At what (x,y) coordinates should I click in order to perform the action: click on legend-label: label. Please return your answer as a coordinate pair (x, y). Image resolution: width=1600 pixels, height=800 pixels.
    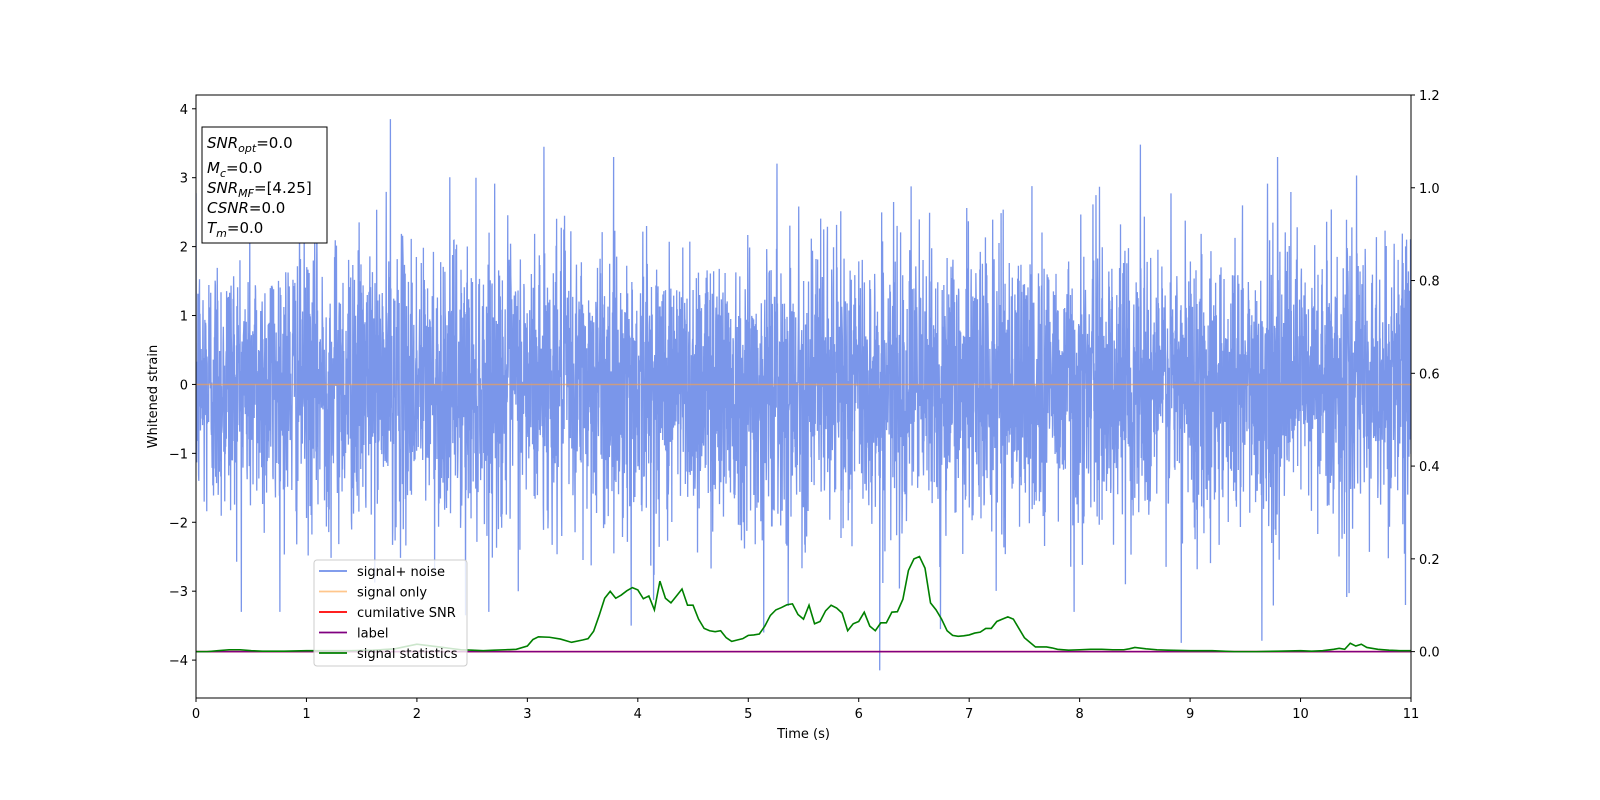
    Looking at the image, I should click on (372, 634).